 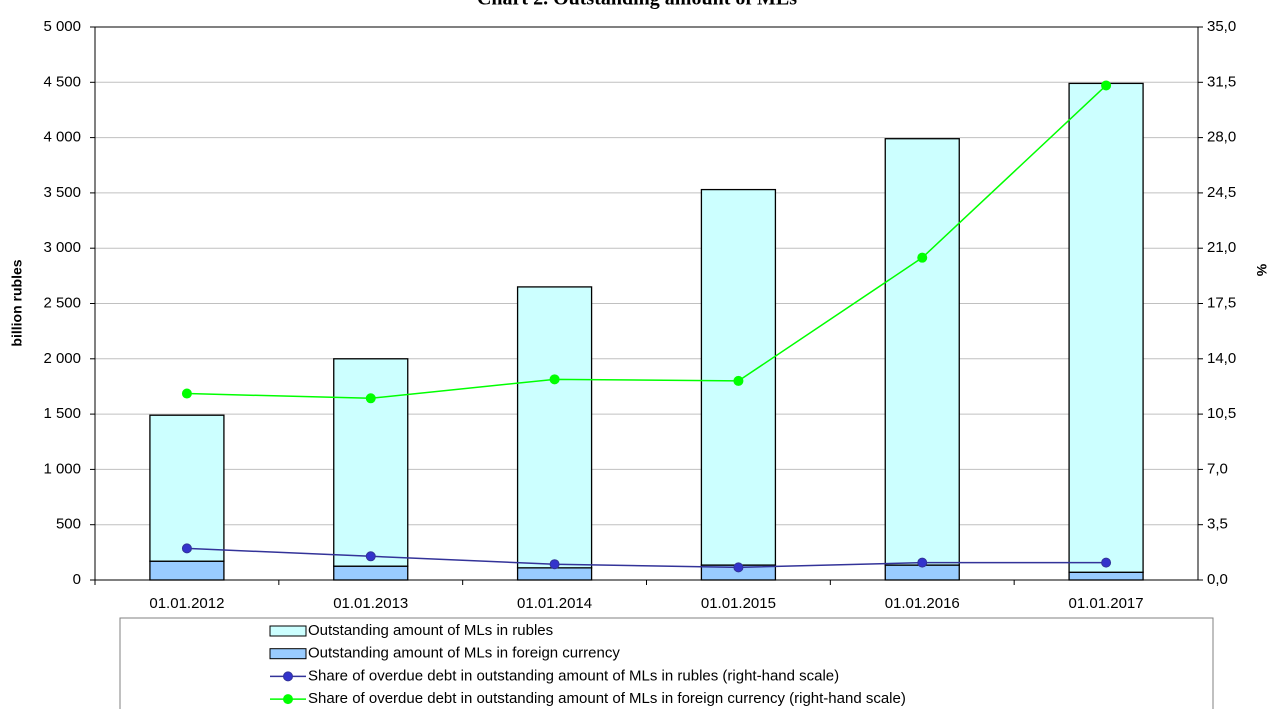 I want to click on y-tick-label: 5 000, so click(x=62, y=26).